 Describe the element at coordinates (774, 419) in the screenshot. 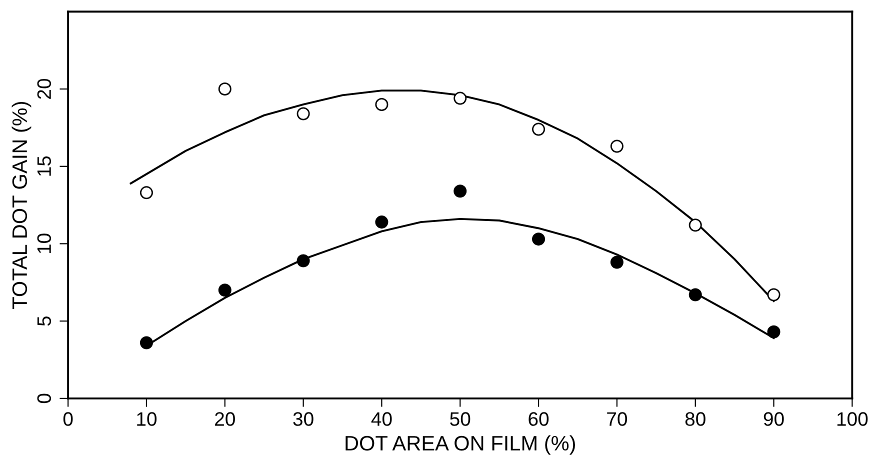

I see `x-tick-label: 90` at that location.